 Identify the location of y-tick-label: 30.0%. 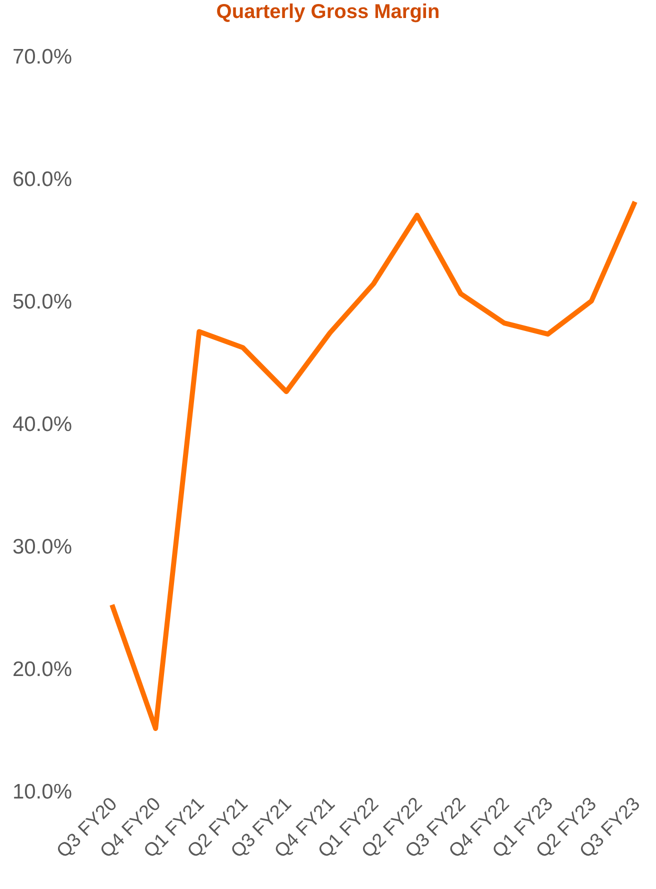
(42, 546).